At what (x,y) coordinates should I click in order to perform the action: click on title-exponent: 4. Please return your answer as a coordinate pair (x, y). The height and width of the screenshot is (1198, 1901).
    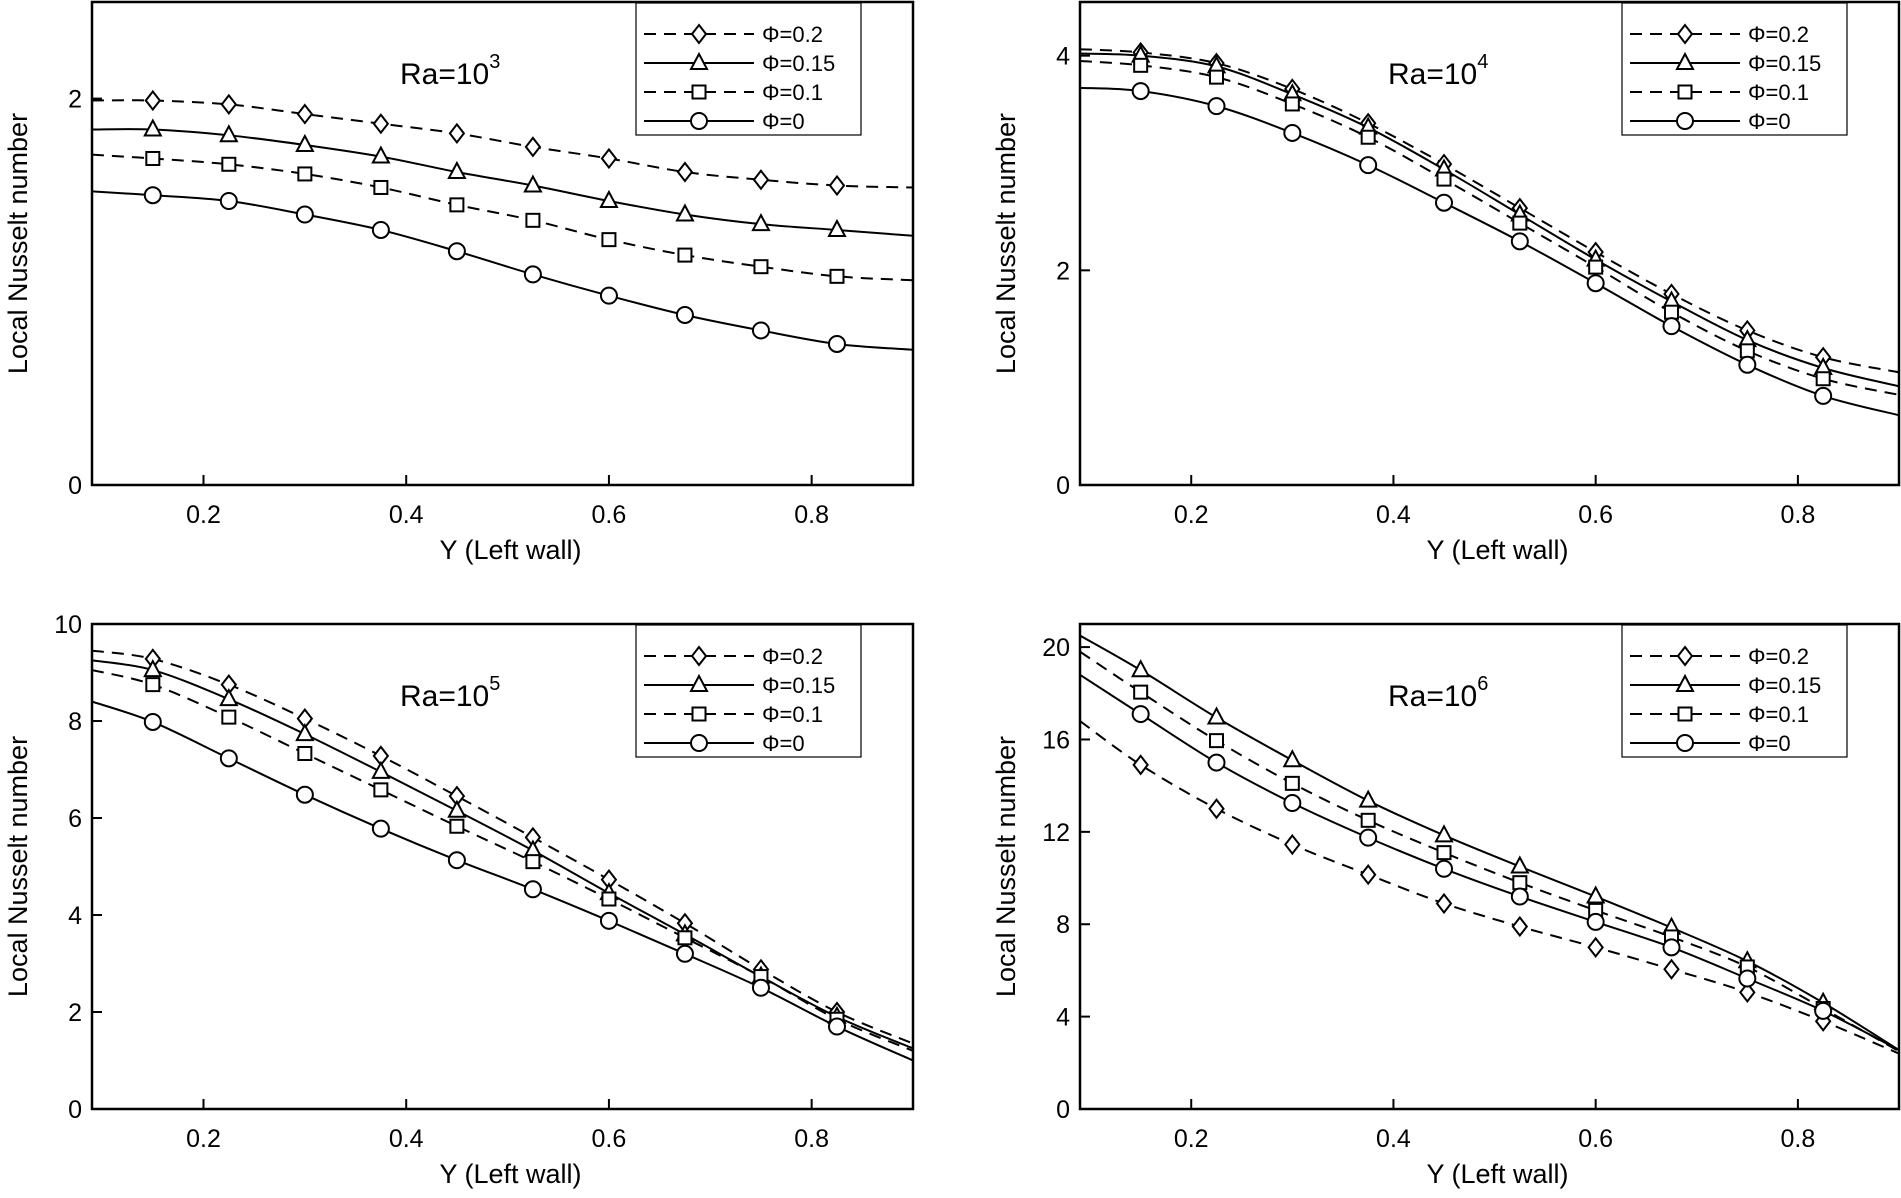
    Looking at the image, I should click on (1482, 62).